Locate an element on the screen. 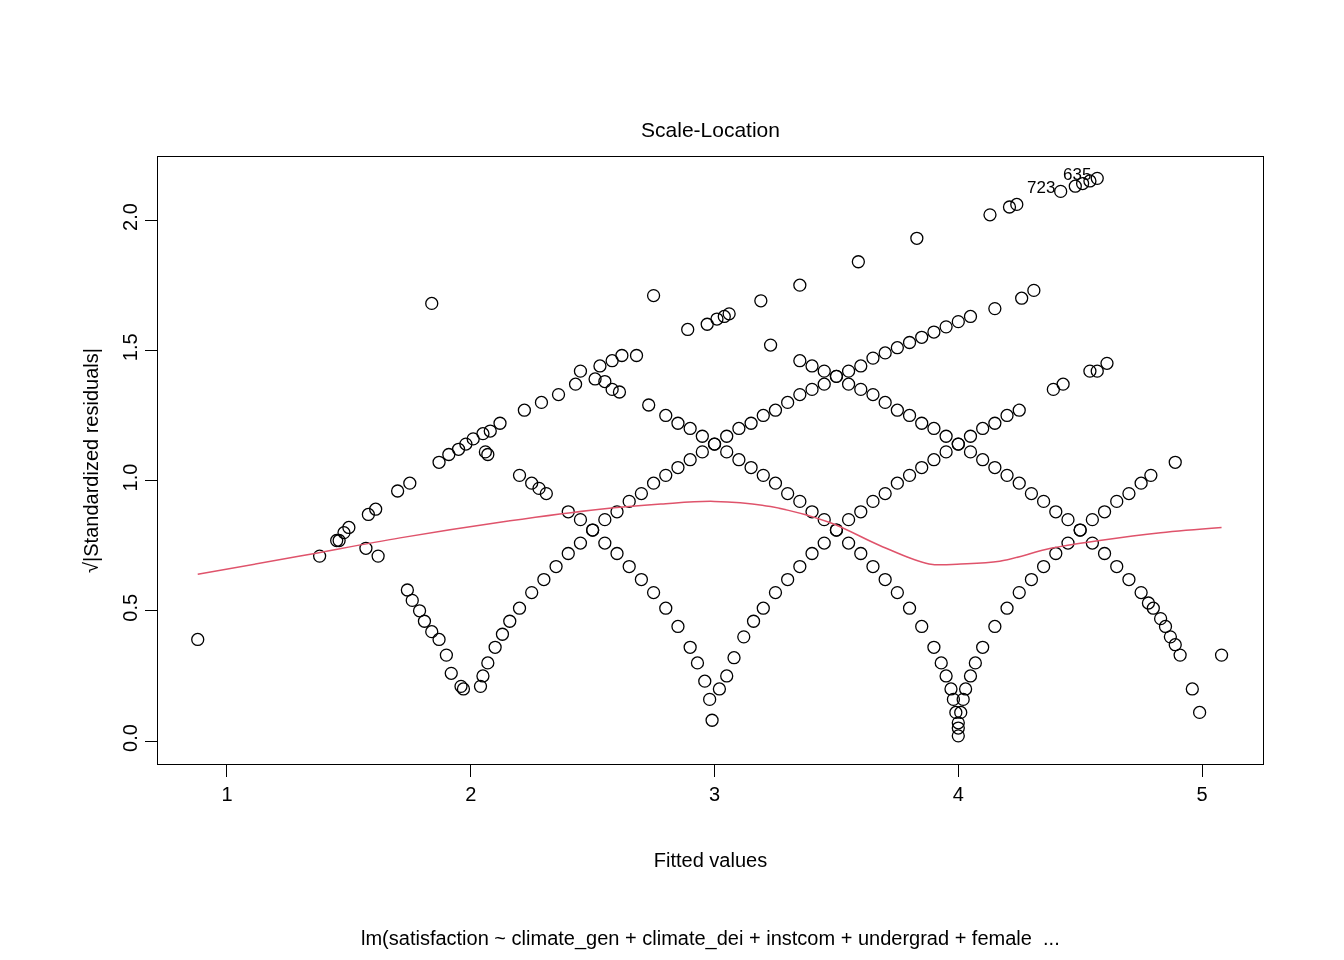  y-tick-label: 2.0 is located at coordinates (129, 217).